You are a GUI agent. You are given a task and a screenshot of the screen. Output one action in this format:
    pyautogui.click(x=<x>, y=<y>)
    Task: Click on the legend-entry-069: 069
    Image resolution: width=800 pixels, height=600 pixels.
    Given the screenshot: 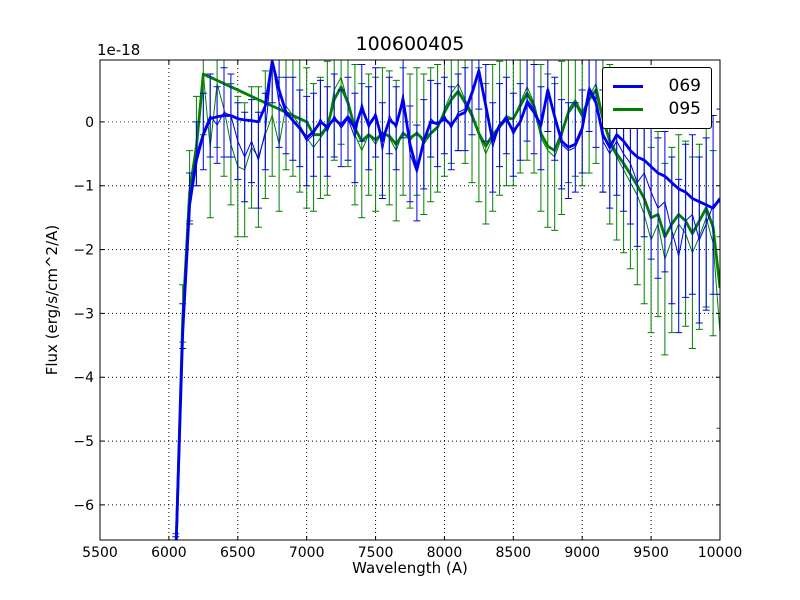 What is the action you would take?
    pyautogui.click(x=657, y=85)
    